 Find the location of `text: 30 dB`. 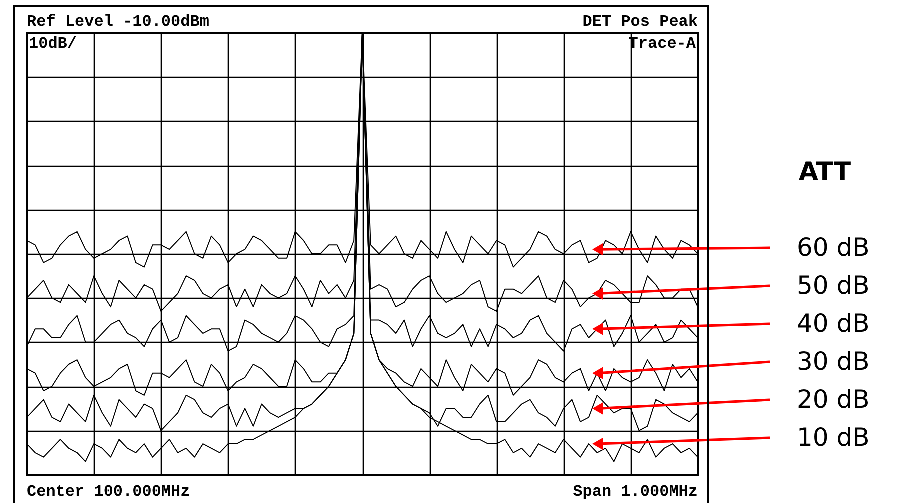

text: 30 dB is located at coordinates (833, 361).